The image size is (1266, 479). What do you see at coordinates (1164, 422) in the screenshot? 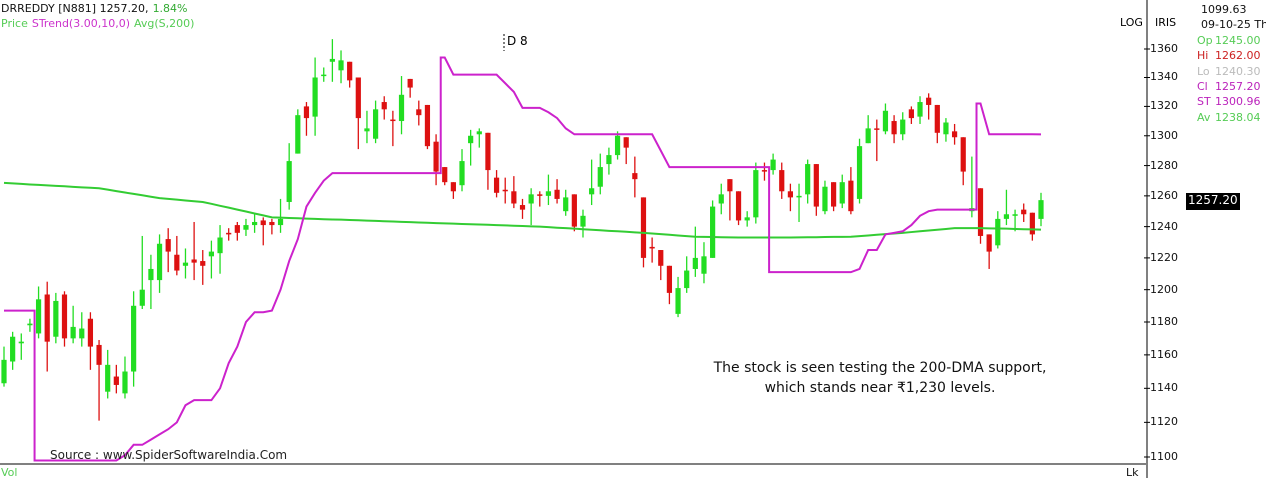
I see `y-tick-label: 1120` at bounding box center [1164, 422].